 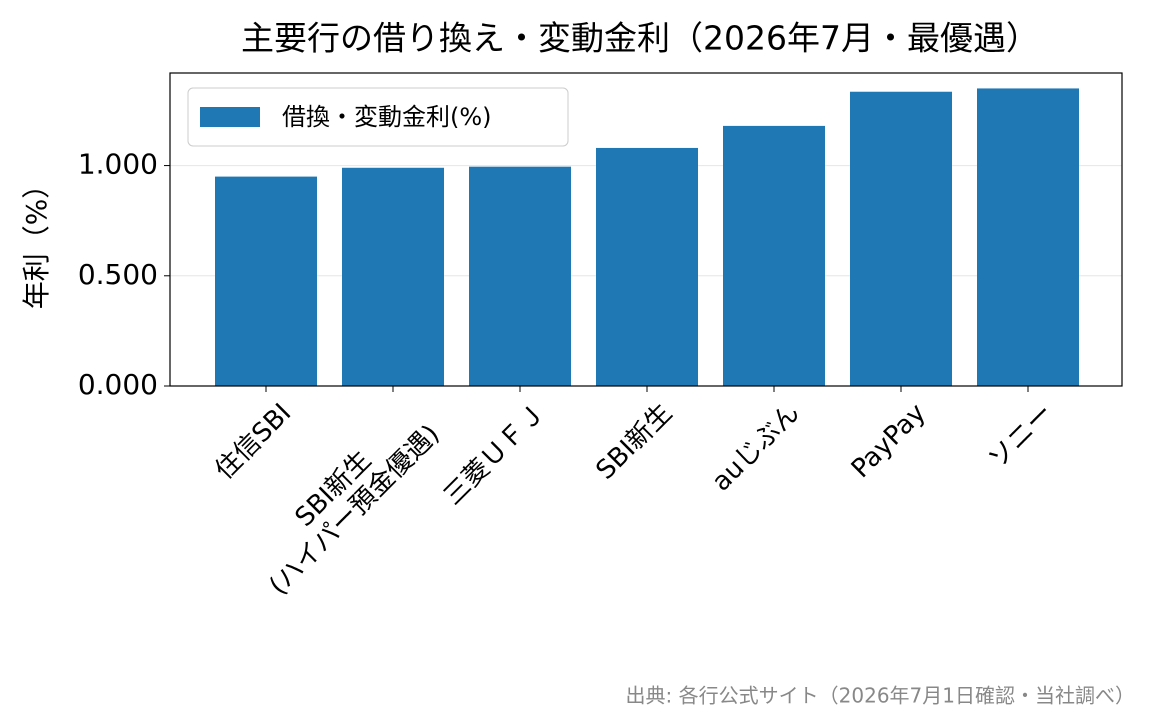 What do you see at coordinates (118, 164) in the screenshot?
I see `y-tick-label: 1.000` at bounding box center [118, 164].